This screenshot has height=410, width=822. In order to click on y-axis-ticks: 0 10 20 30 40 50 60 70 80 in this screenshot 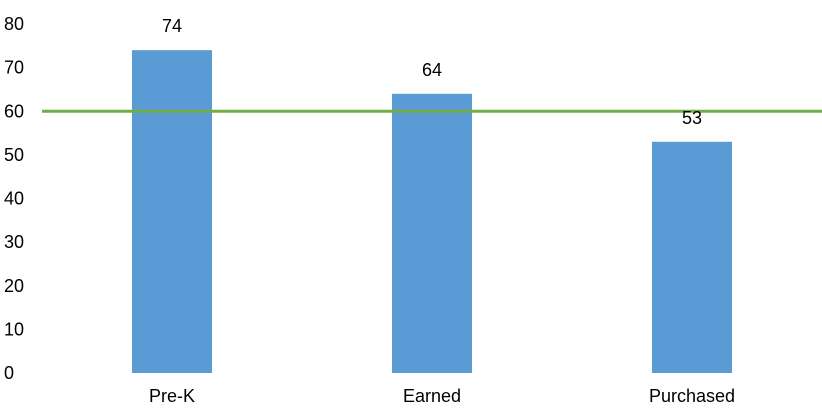, I will do `click(14, 198)`.